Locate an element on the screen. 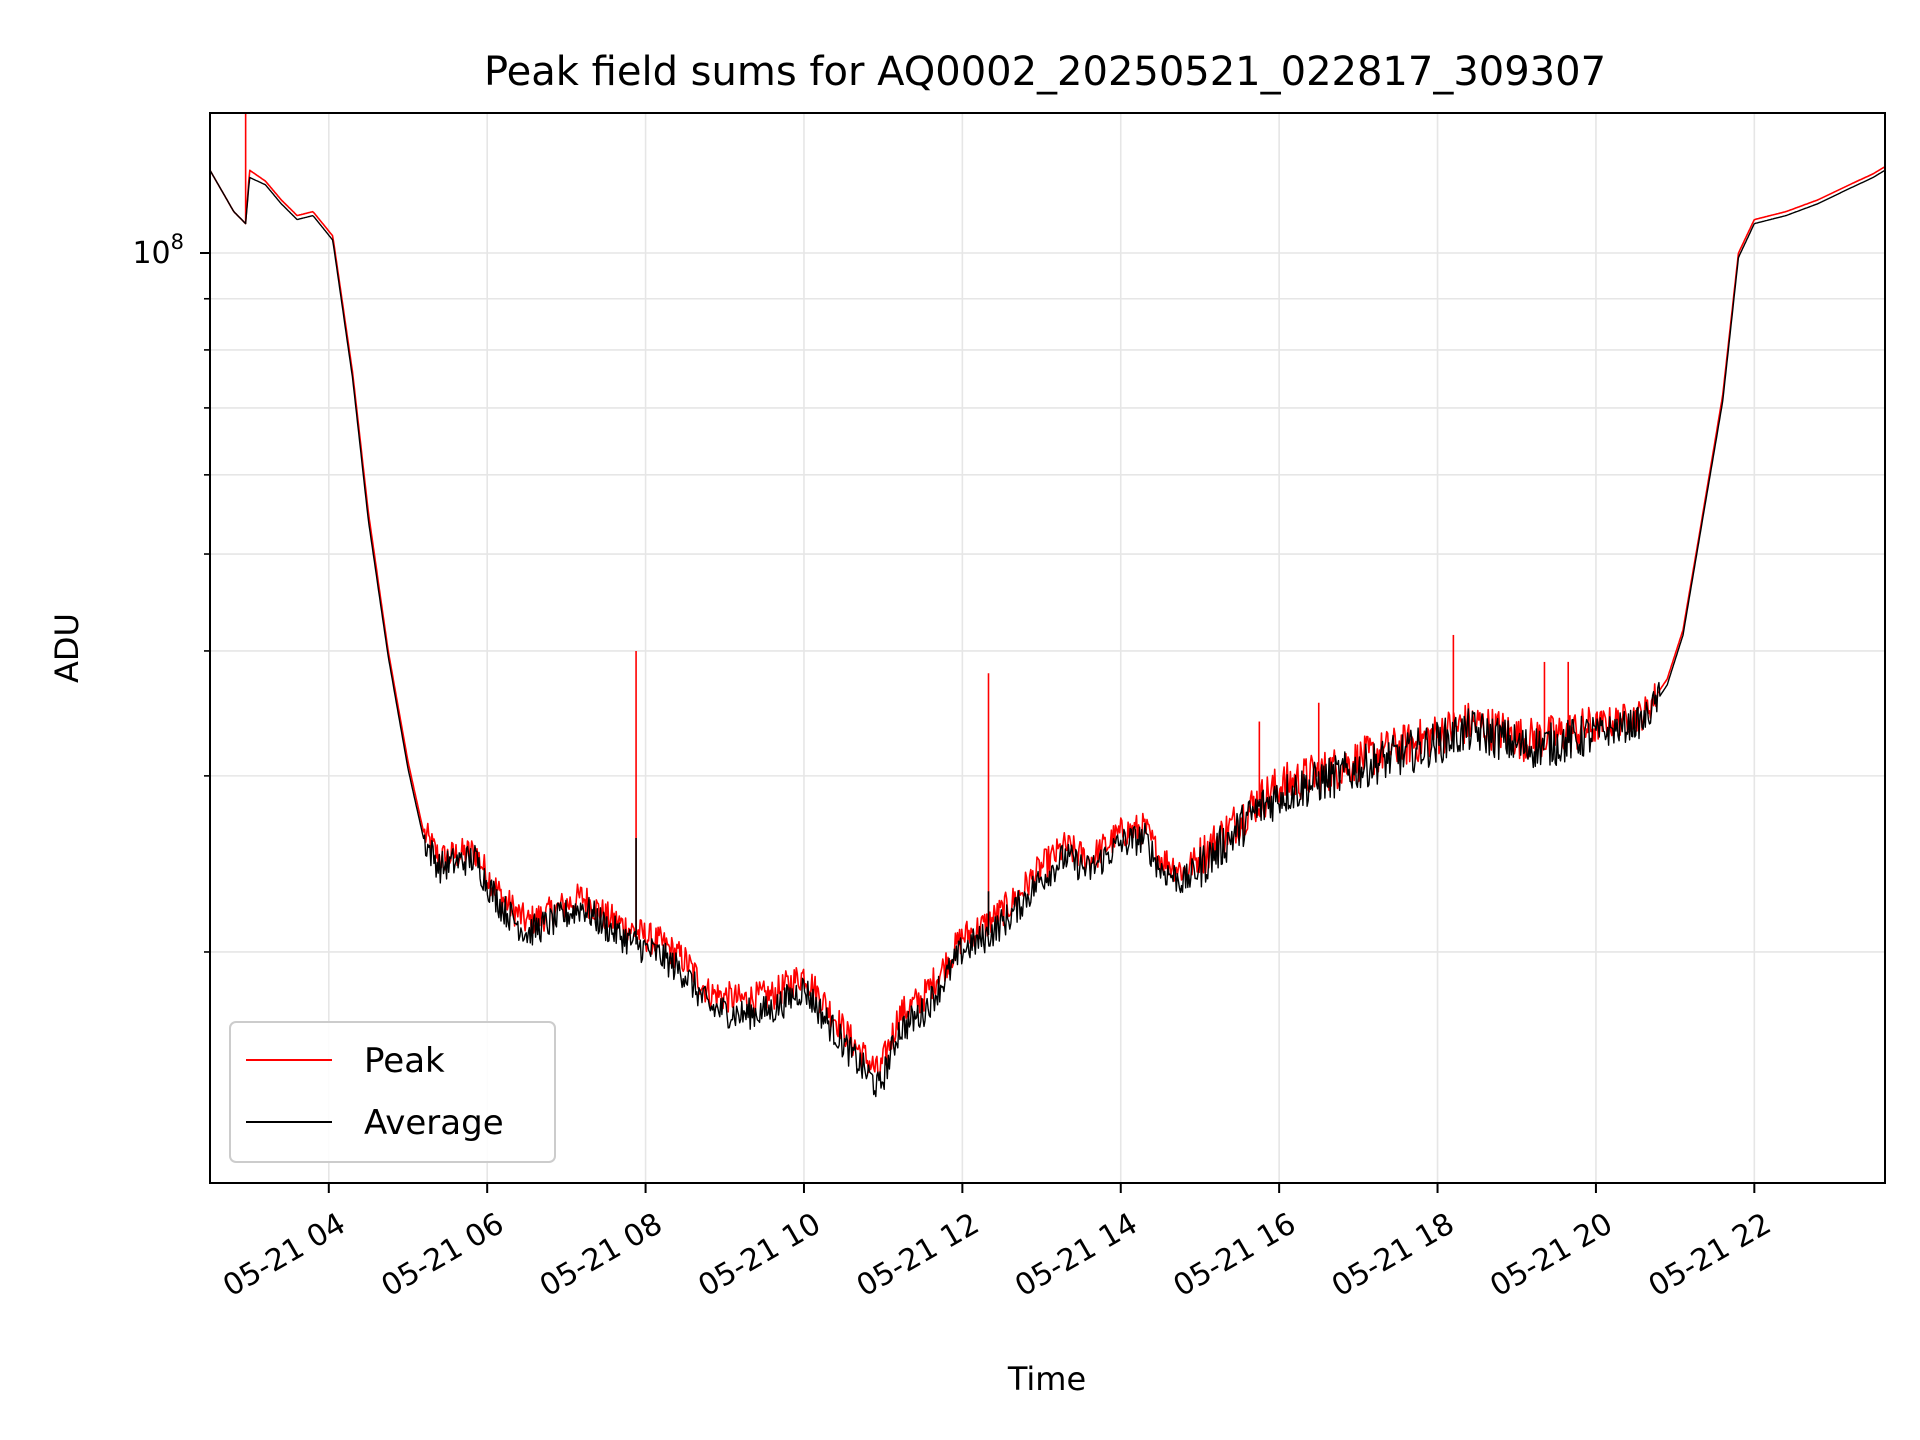 The image size is (1920, 1440). y-tick-label-base: 10 is located at coordinates (151, 253).